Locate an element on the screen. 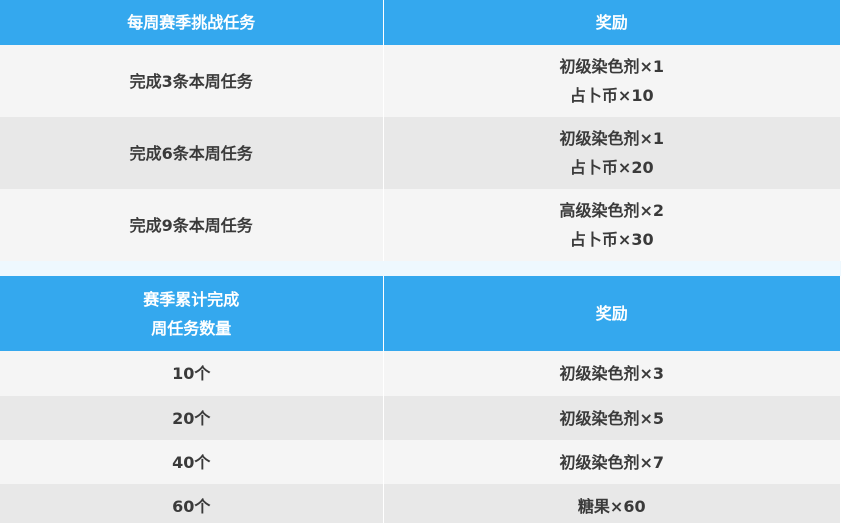 This screenshot has height=523, width=841. reward-line: 占卜币×10 is located at coordinates (611, 95).